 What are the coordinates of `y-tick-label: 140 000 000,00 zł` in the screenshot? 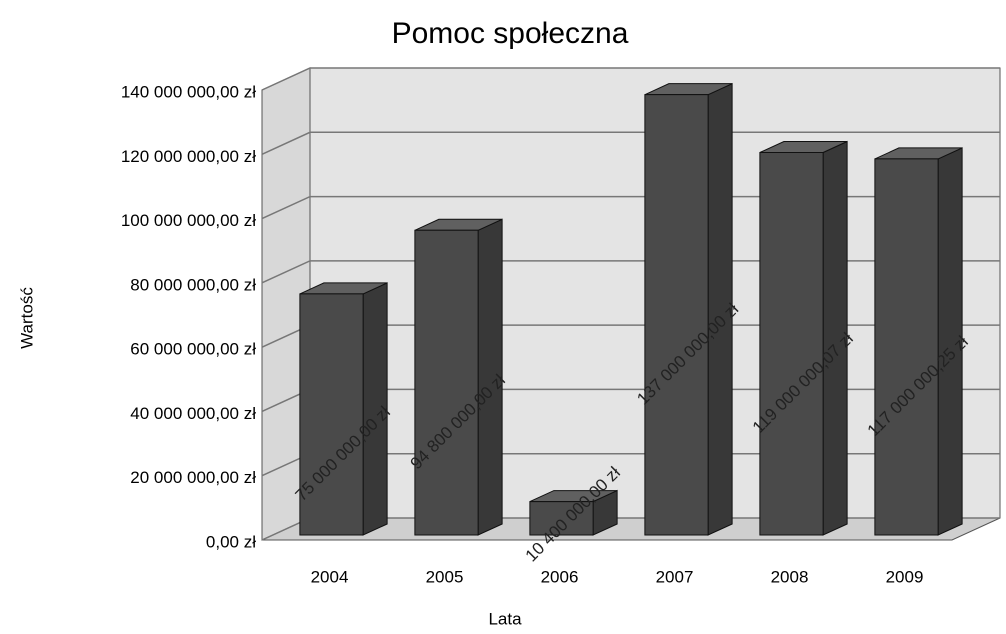 It's located at (188, 91).